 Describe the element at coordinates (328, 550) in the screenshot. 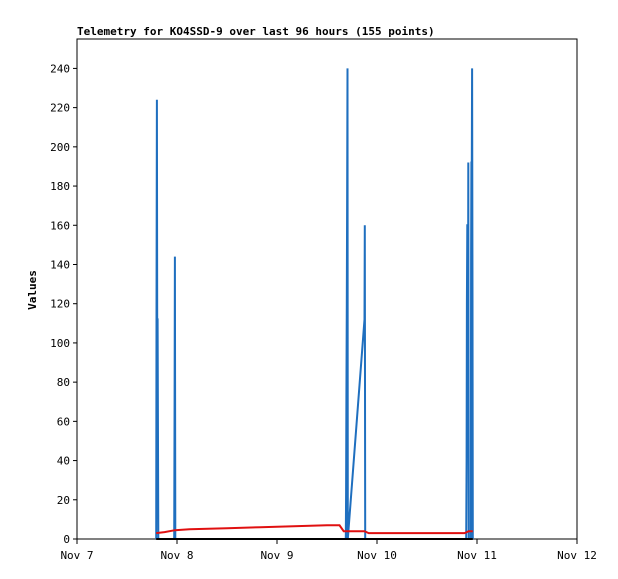

I see `x-axis: Nov 7 Nov 8 Nov 9 Nov 10 Nov 11 Nov 12` at that location.